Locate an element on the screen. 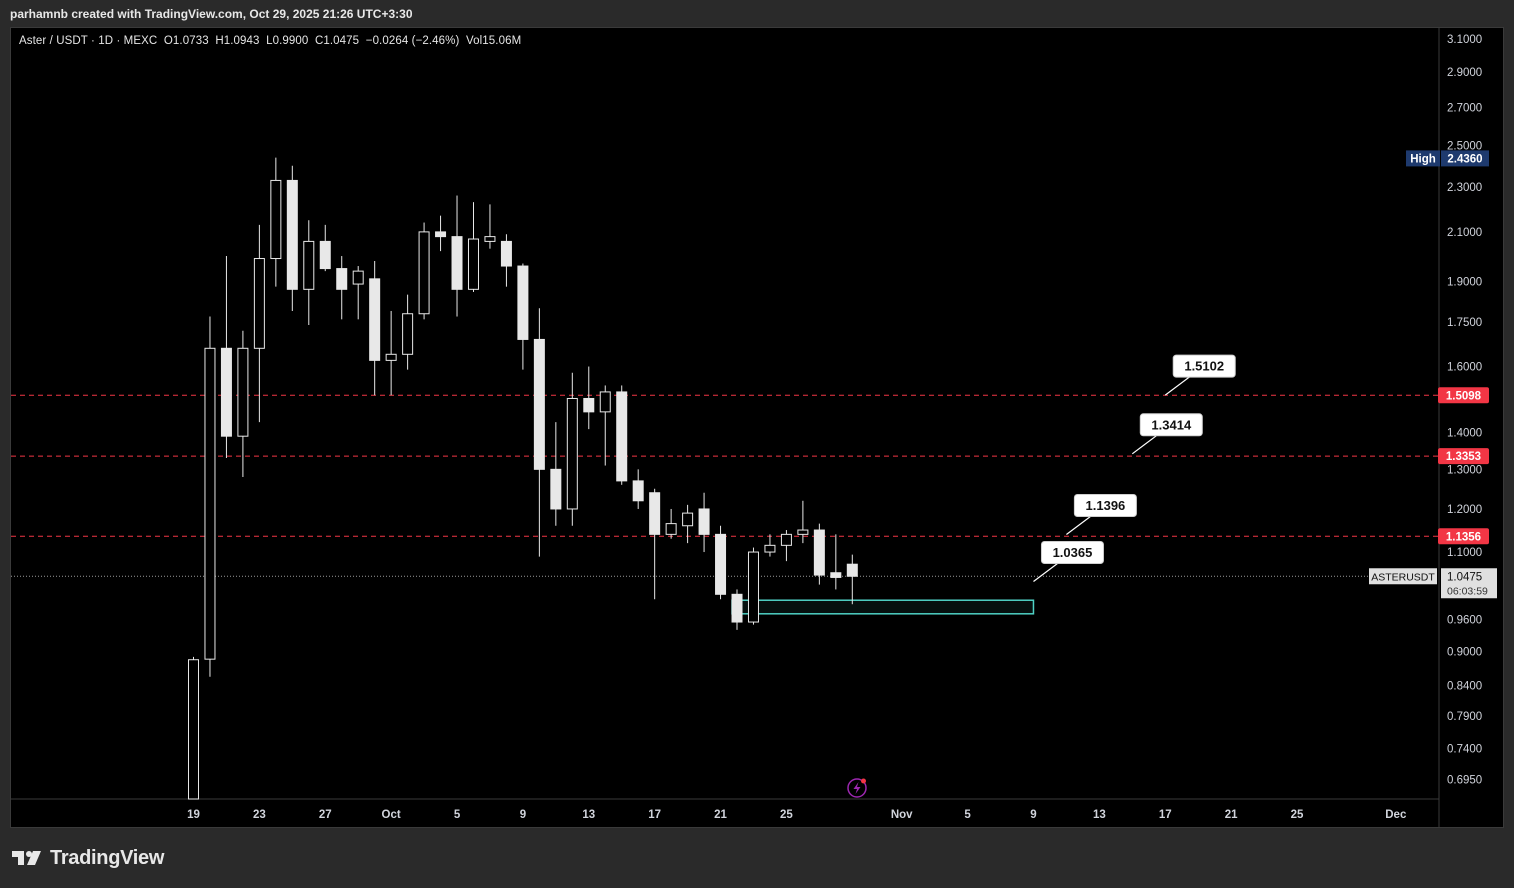 This screenshot has height=888, width=1514. price-tick-label: 1.6000 is located at coordinates (1464, 368).